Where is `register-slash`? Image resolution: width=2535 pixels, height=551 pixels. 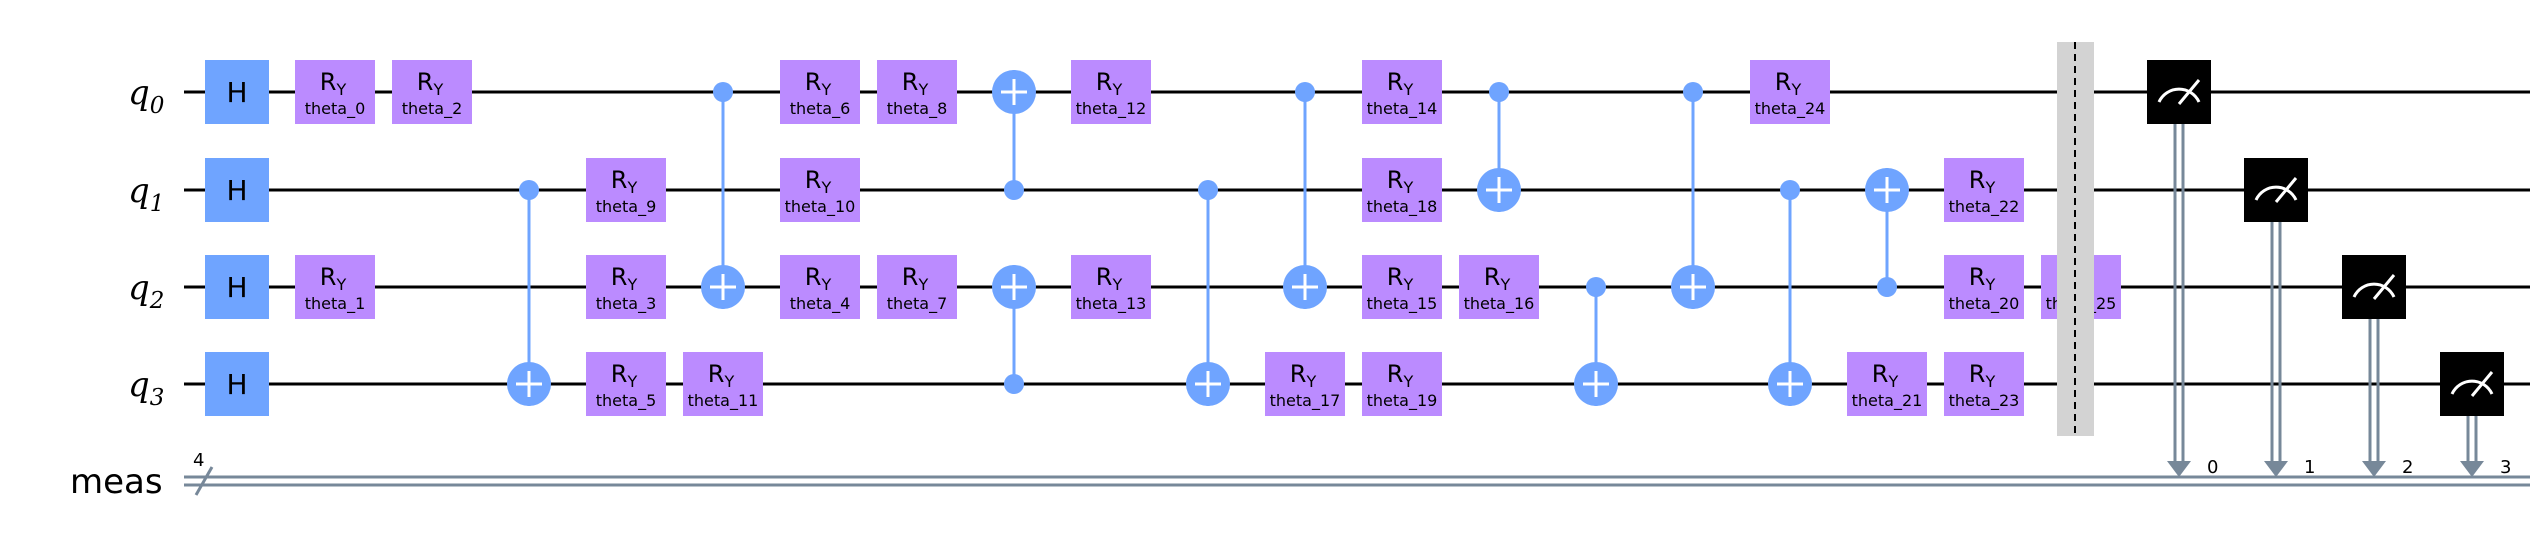
register-slash is located at coordinates (204, 481).